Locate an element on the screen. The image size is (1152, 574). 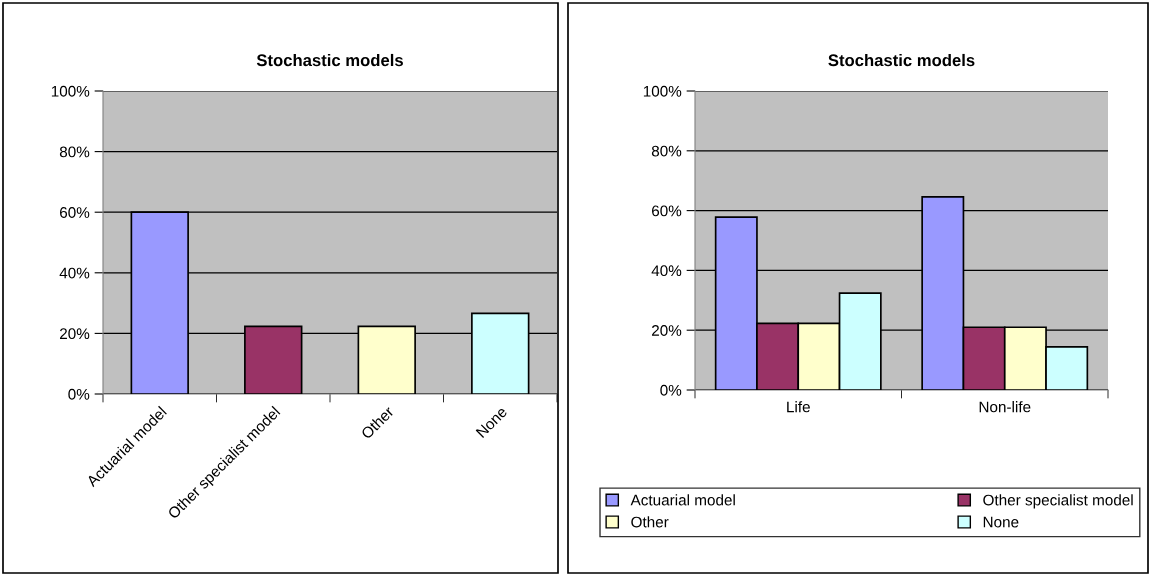
legend-label: Actuarial model is located at coordinates (682, 500).